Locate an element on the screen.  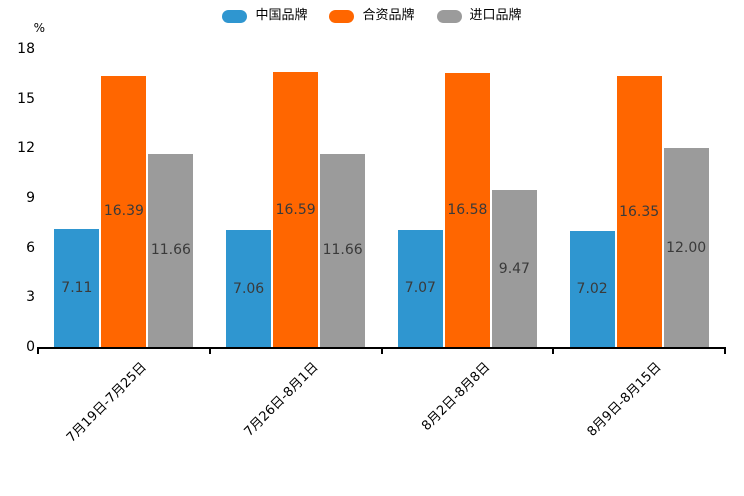
chart-legend: 中国品牌 合资品牌 进口品牌 is located at coordinates (372, 16).